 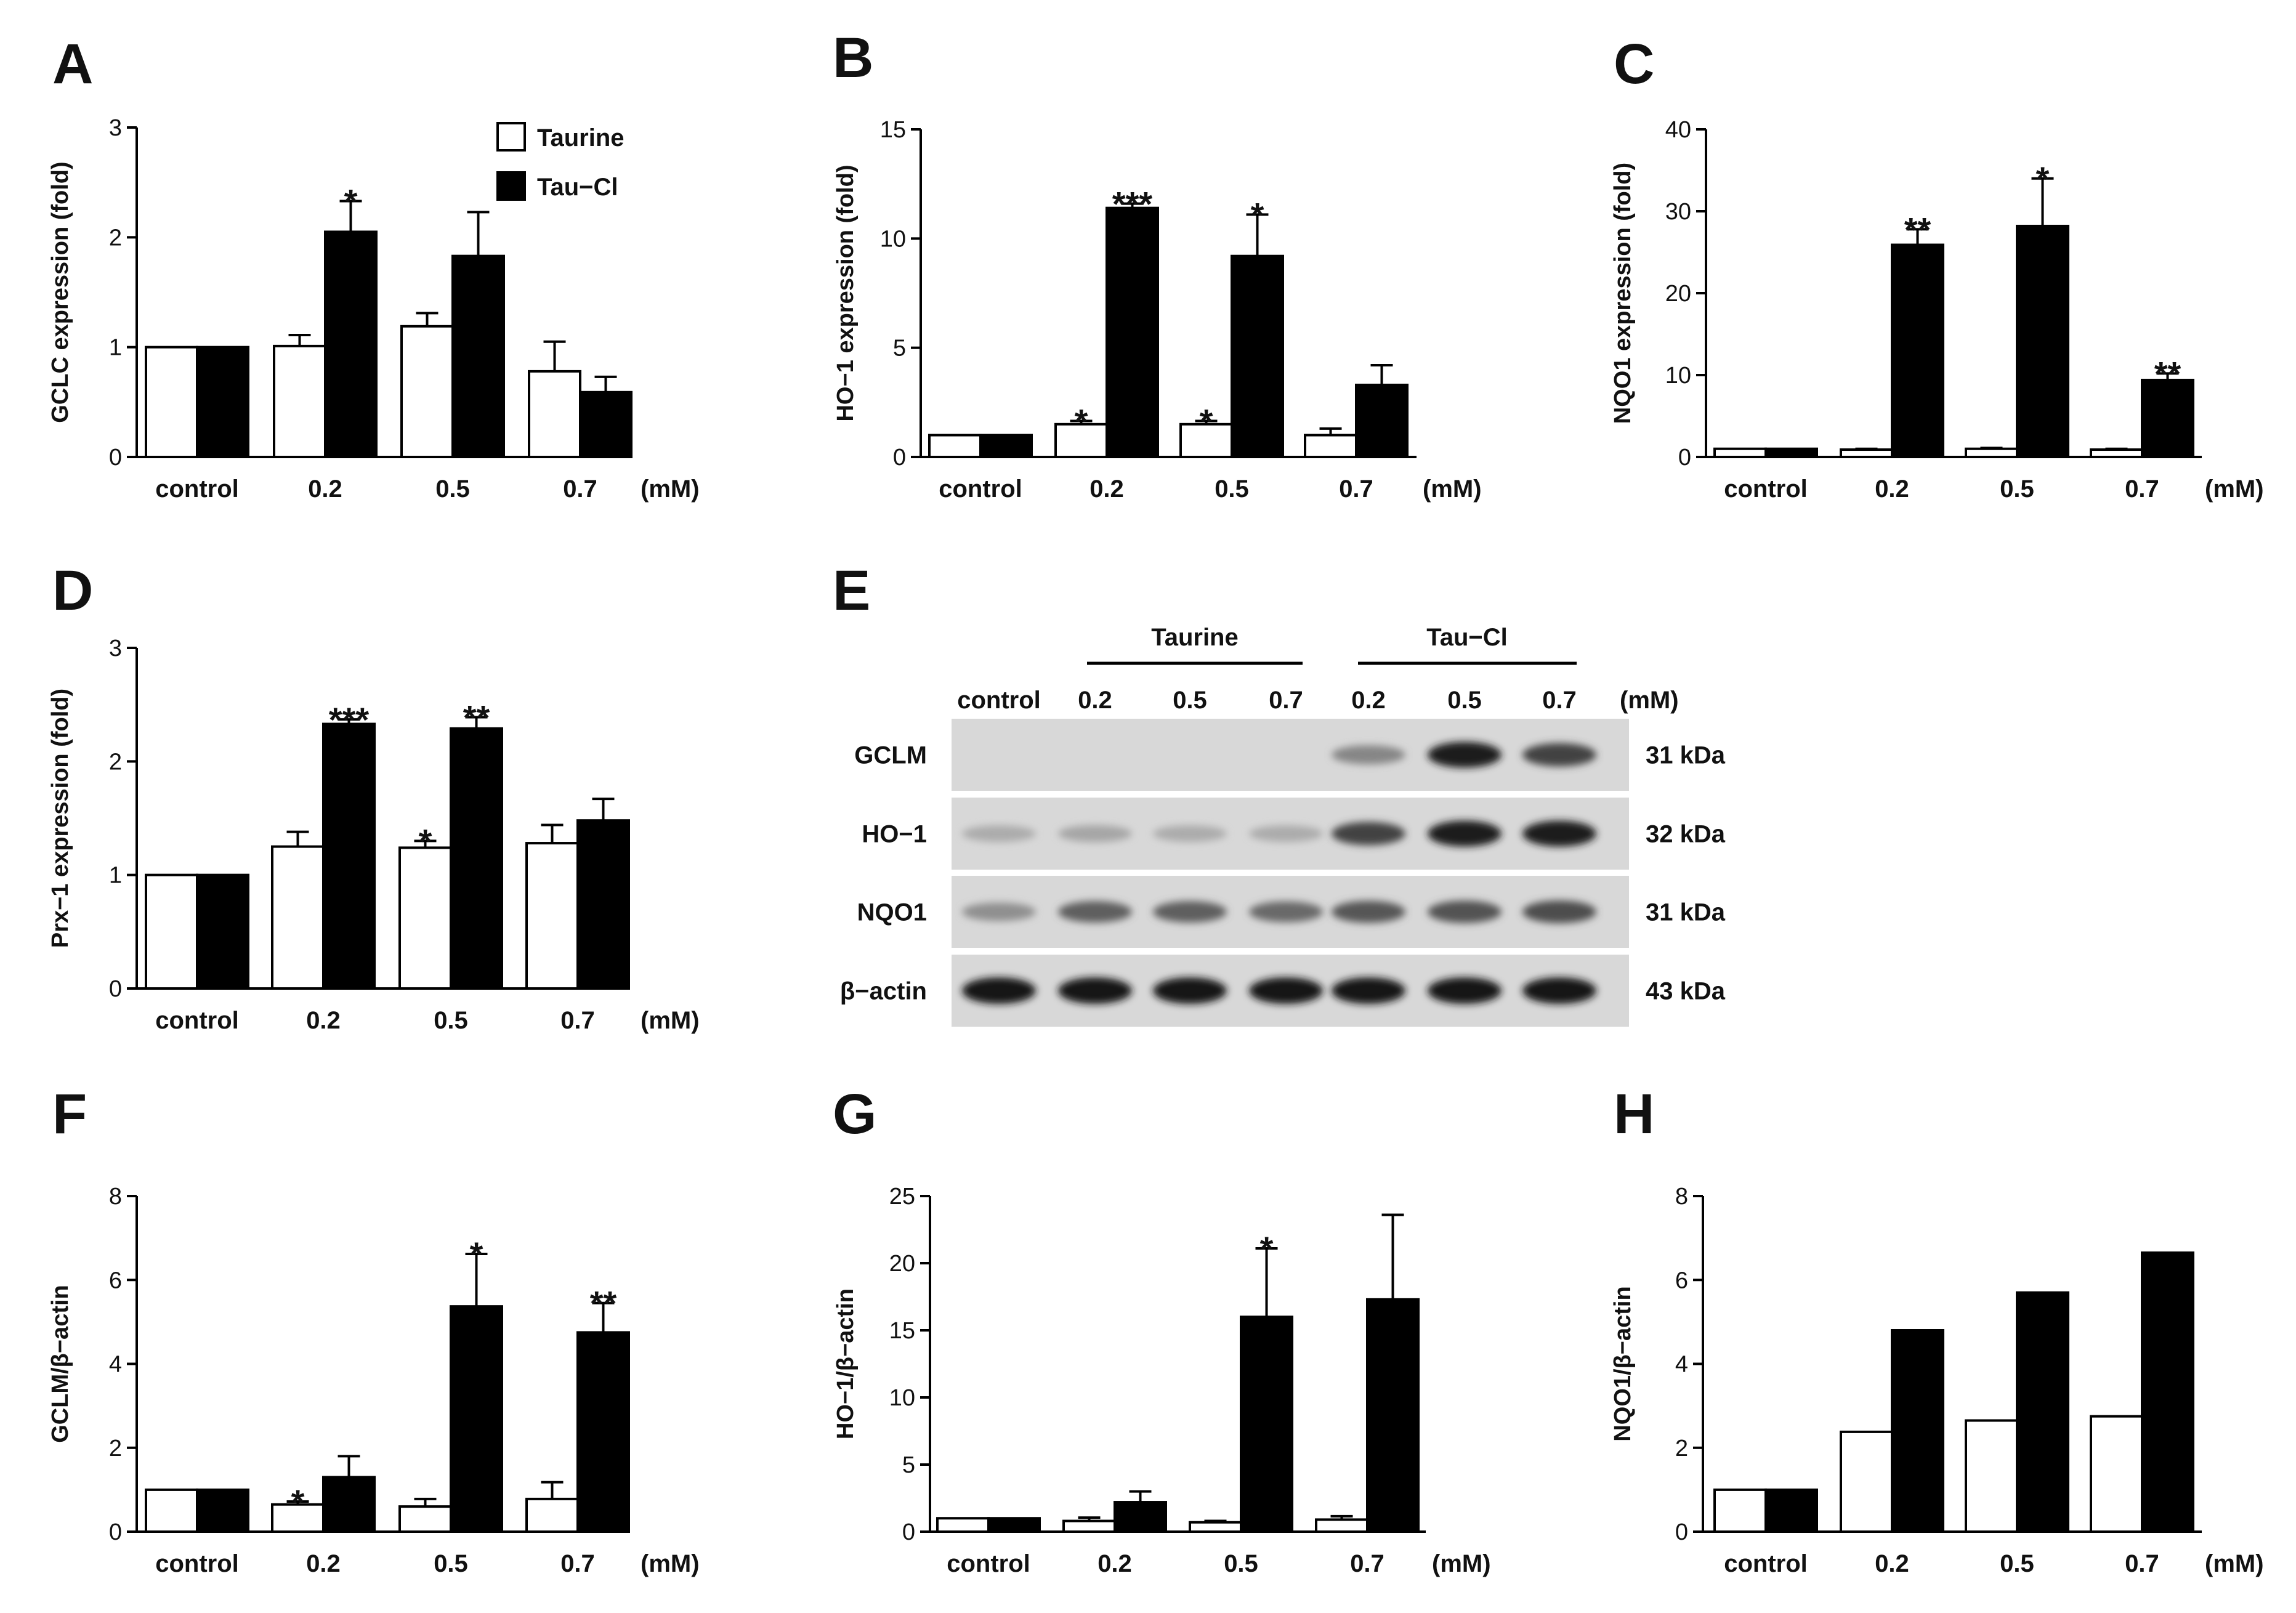 I want to click on panel-label-F: F, so click(x=69, y=1114).